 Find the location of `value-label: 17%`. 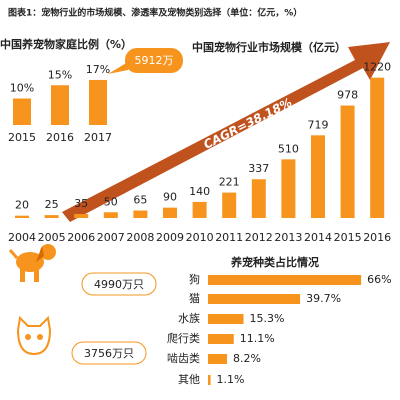

value-label: 17% is located at coordinates (98, 69).